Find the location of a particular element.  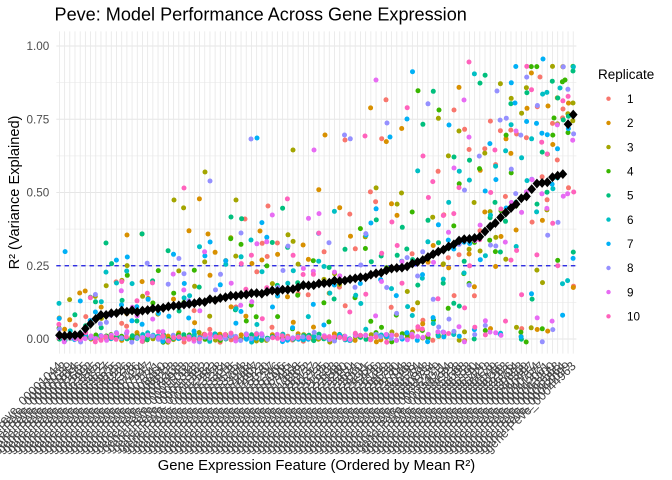

svg-text: 3 is located at coordinates (630, 147).